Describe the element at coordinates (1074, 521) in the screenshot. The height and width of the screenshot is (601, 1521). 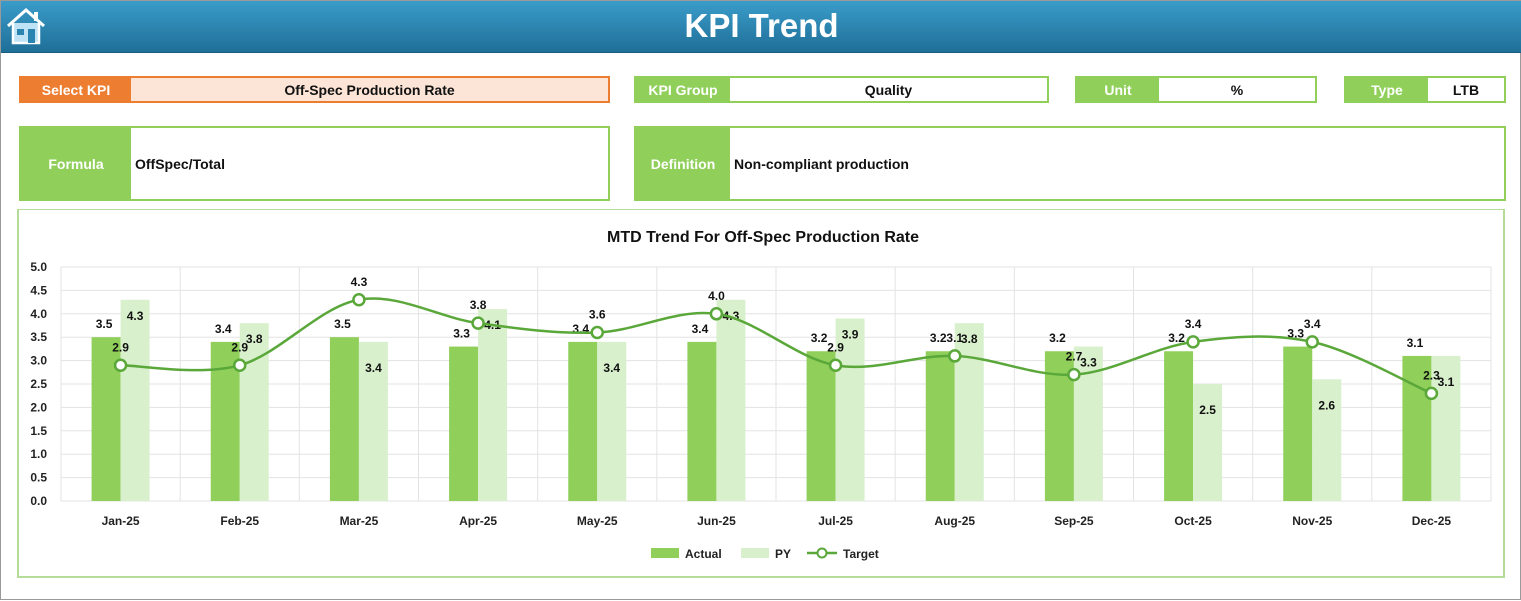
I see `x-tick-label: Sep-25` at that location.